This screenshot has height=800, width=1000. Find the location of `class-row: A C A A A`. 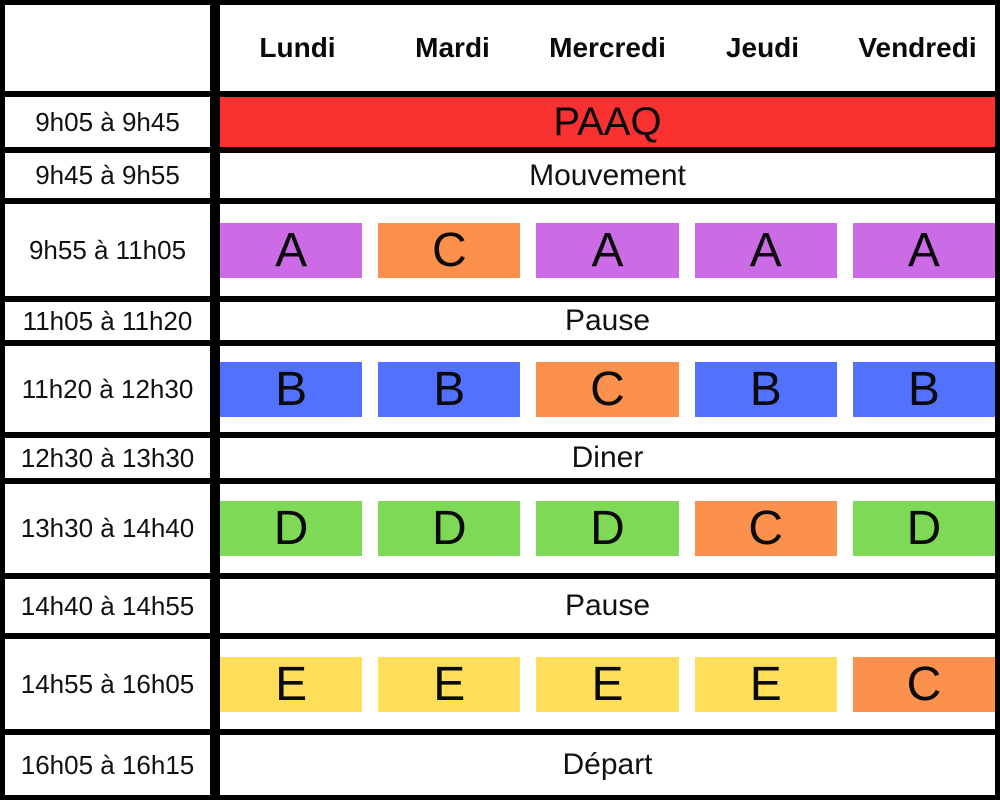

class-row: A C A A A is located at coordinates (608, 250).